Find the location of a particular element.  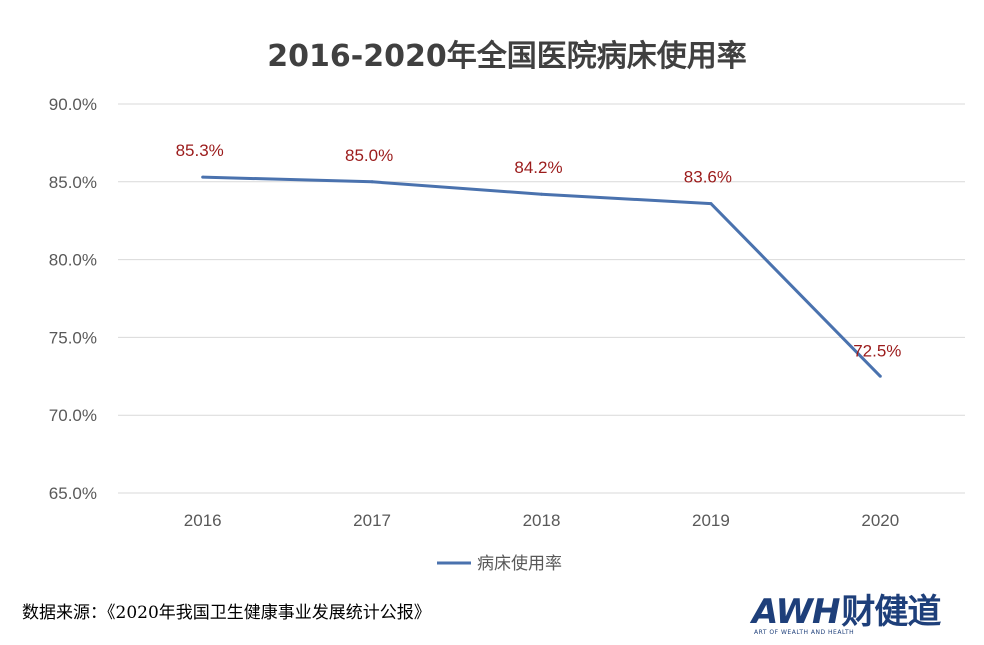

y-tick-label: 80.0% is located at coordinates (73, 260).